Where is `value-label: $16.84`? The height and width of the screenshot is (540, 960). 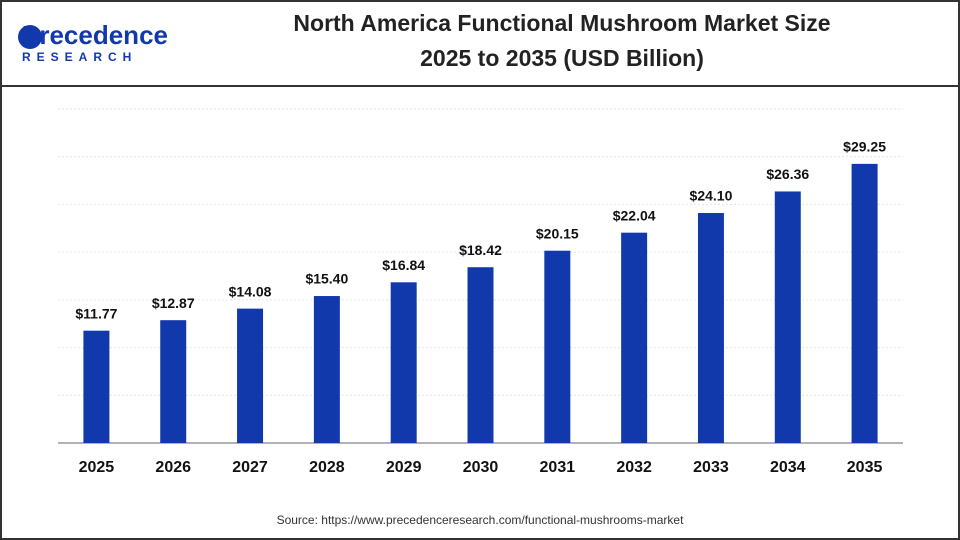 value-label: $16.84 is located at coordinates (403, 265).